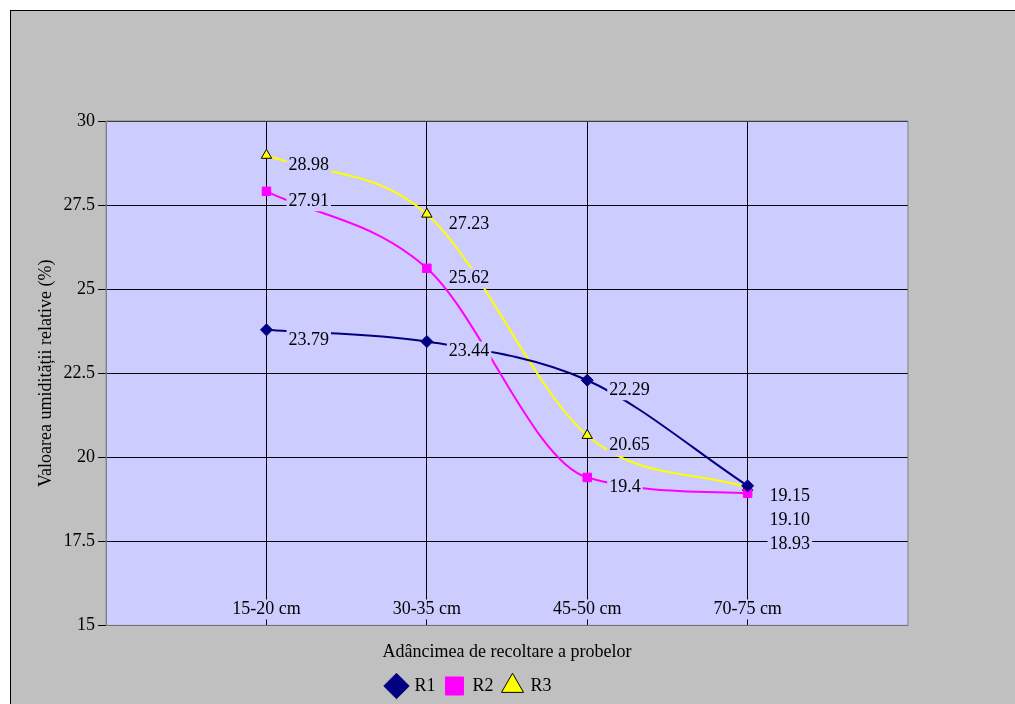  I want to click on x-tick-label: 70-75 cm, so click(747, 608).